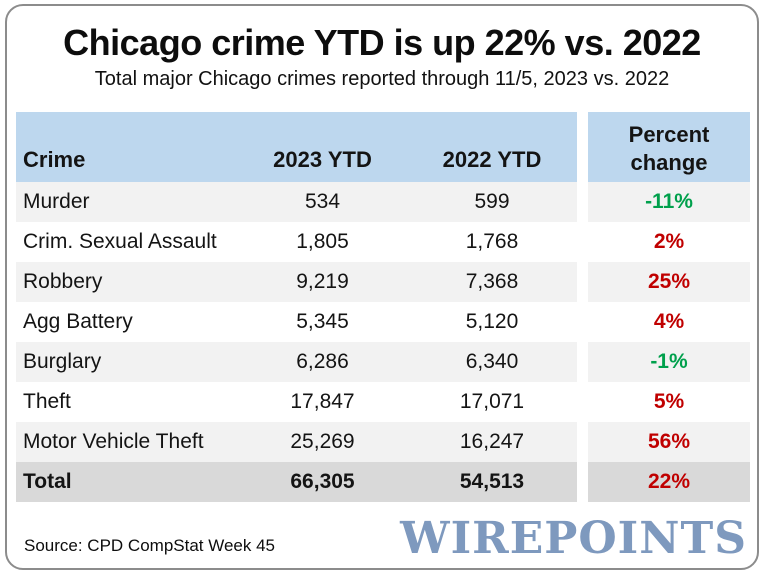 This screenshot has height=579, width=768. I want to click on ytd2023-cell: 17,847, so click(322, 402).